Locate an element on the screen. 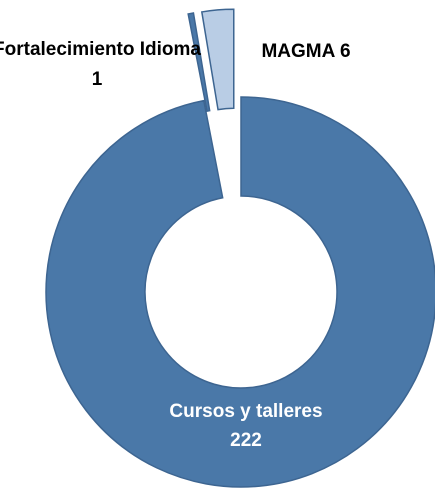  slice-label: MAGMA 6 is located at coordinates (305, 51).